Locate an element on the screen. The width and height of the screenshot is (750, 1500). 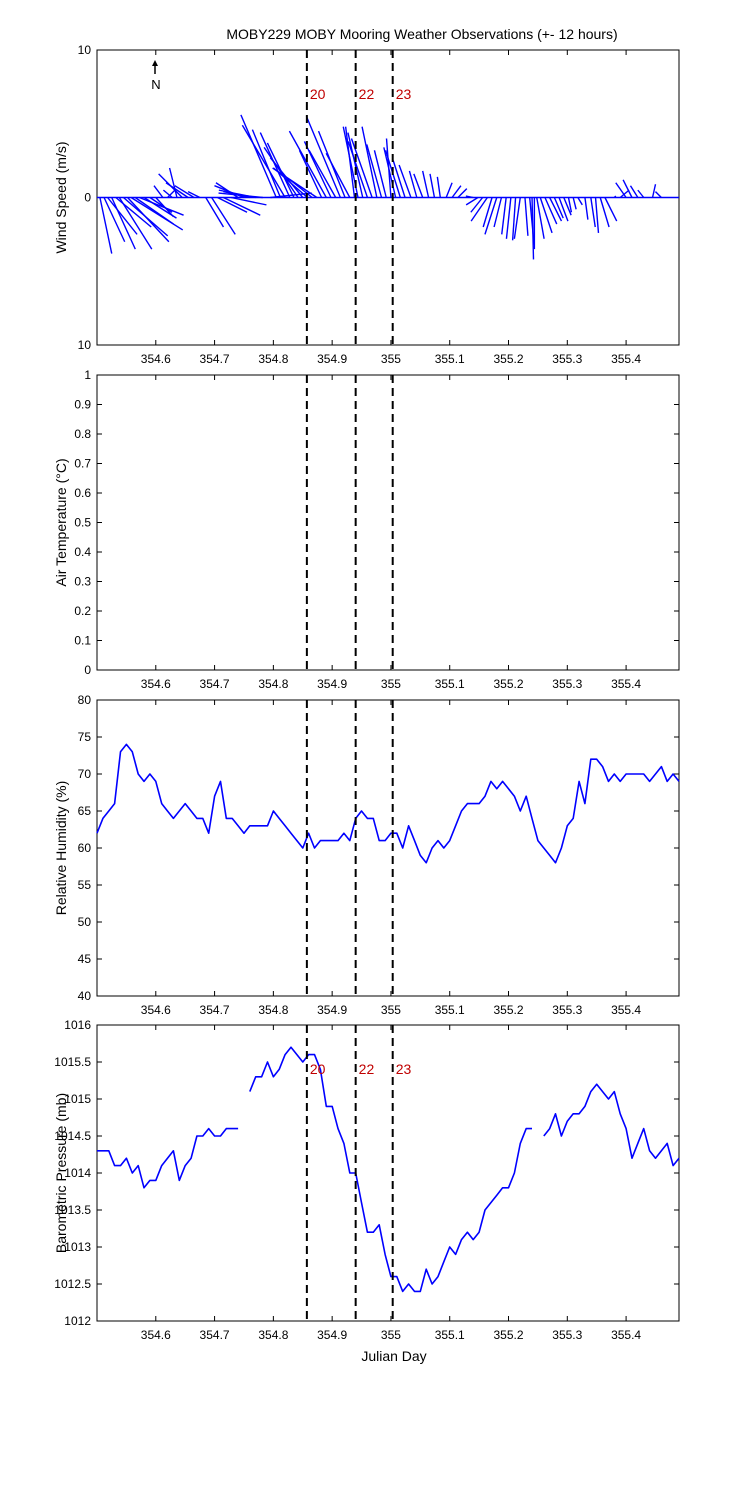
y-tick-label: 0.6 is located at coordinates (82, 493).